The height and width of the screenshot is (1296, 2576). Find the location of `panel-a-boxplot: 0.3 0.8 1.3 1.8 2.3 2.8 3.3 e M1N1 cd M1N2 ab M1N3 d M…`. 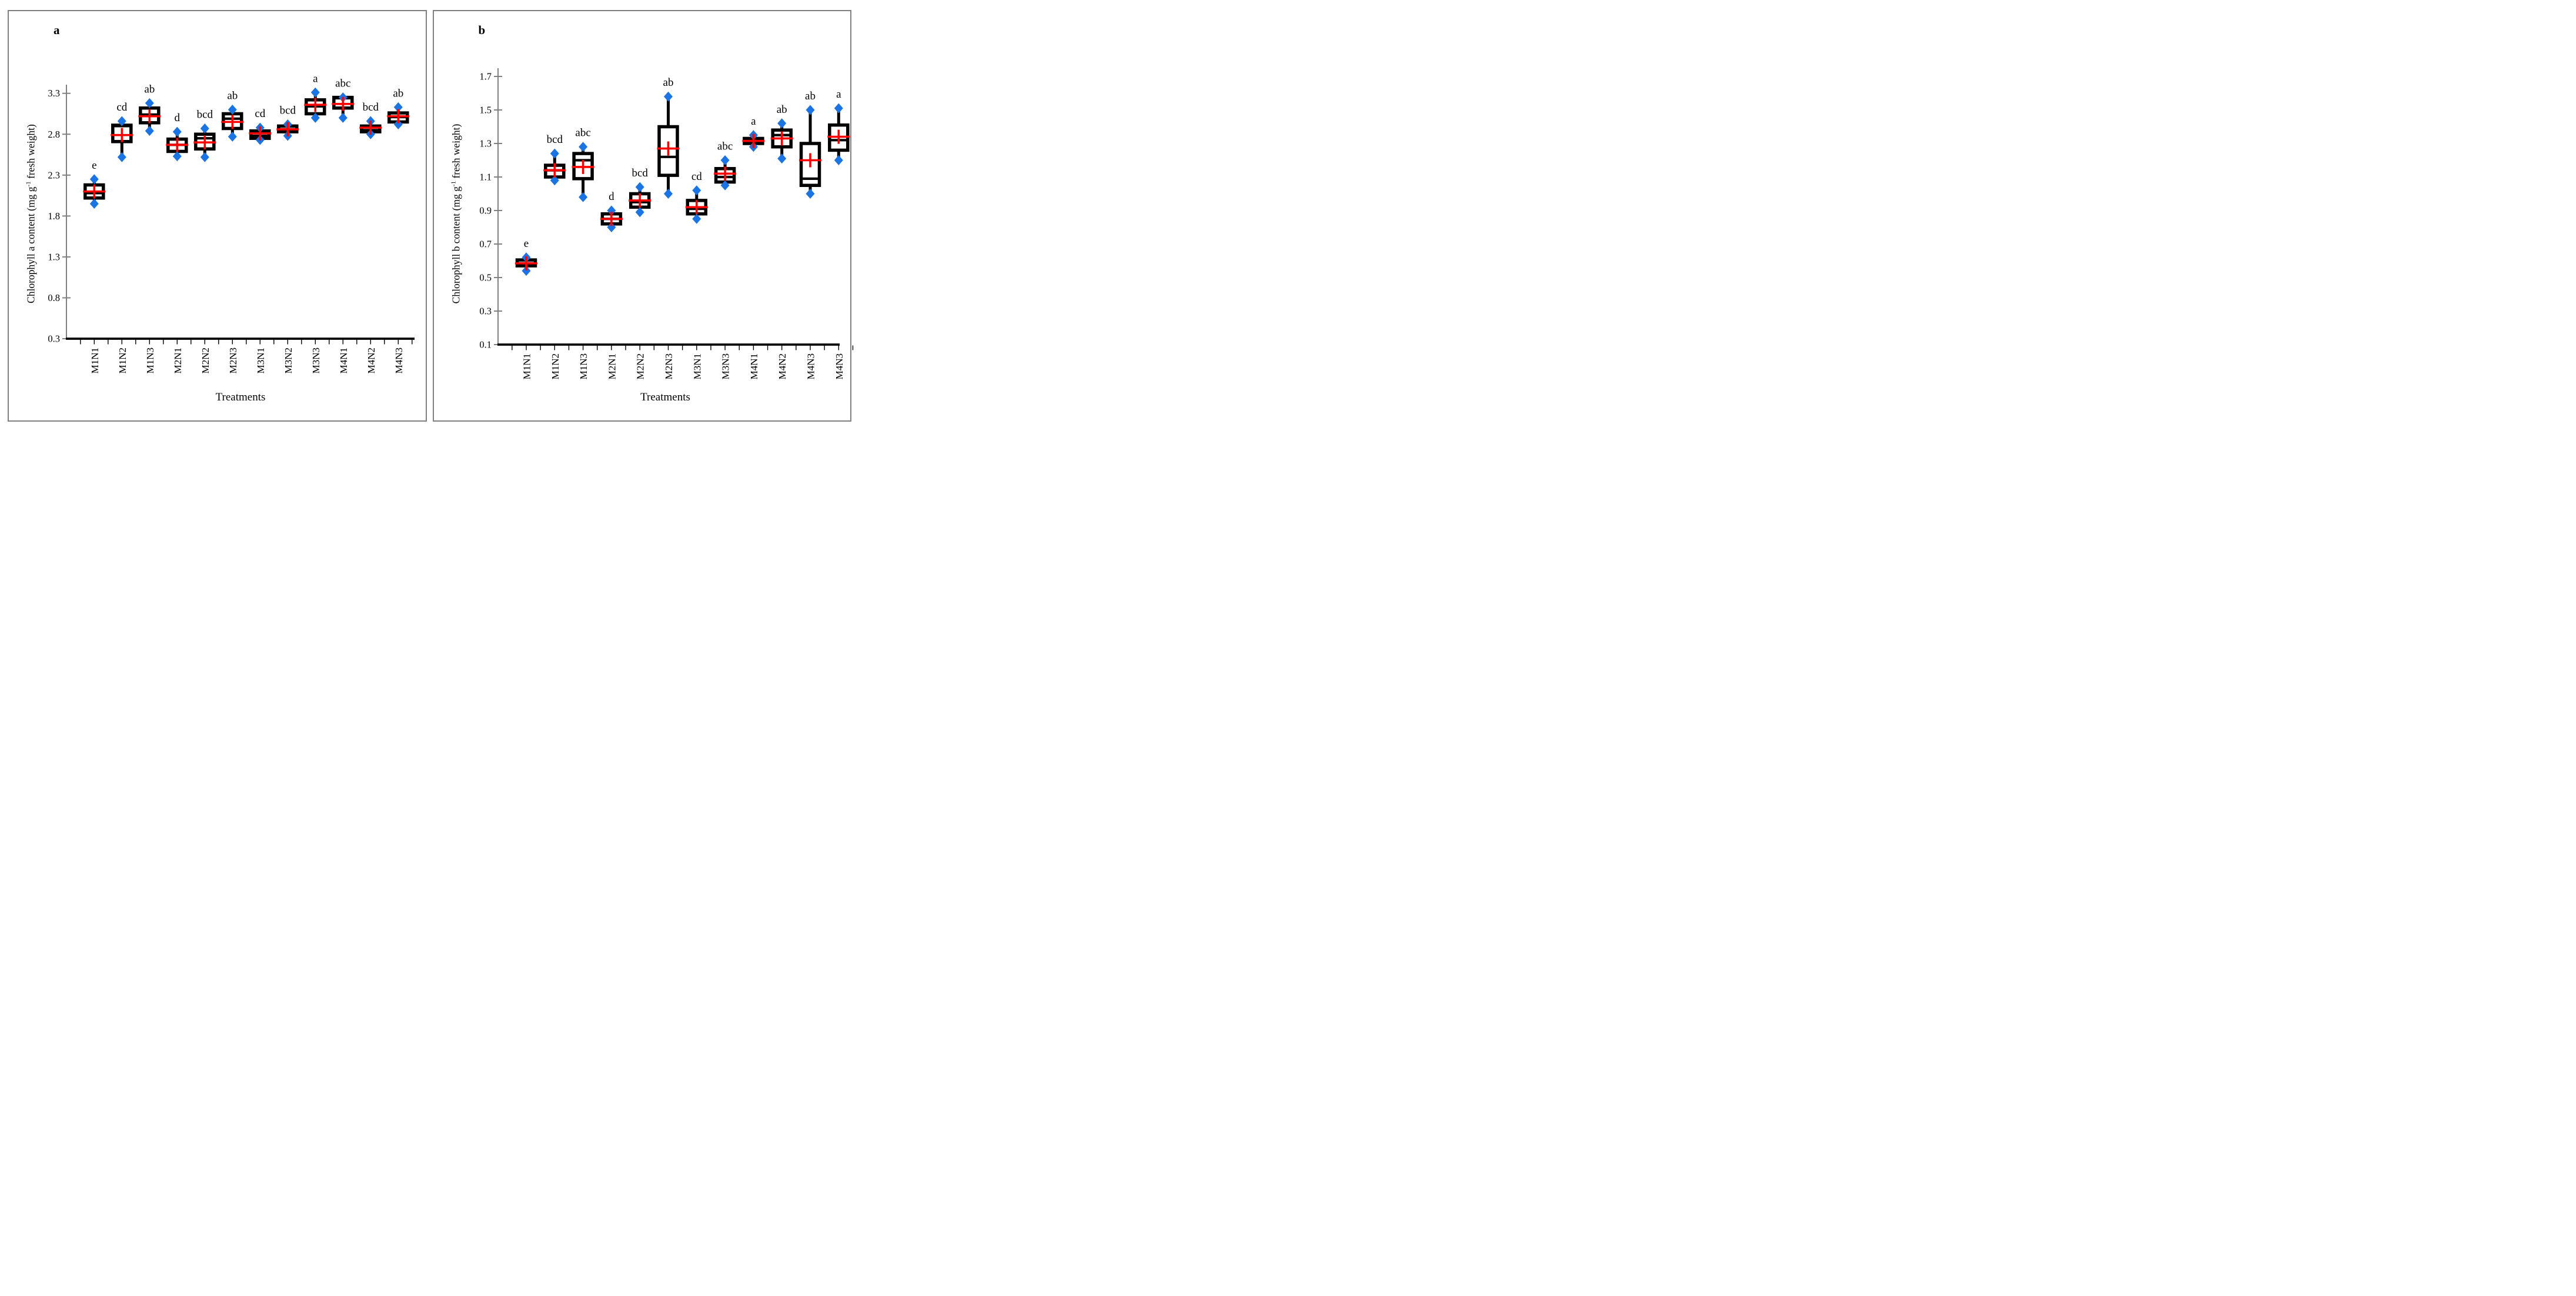

panel-a-boxplot: 0.3 0.8 1.3 1.8 2.3 2.8 3.3 e M1N1 cd M1N2 ab M1N3 d M… is located at coordinates (231, 222).